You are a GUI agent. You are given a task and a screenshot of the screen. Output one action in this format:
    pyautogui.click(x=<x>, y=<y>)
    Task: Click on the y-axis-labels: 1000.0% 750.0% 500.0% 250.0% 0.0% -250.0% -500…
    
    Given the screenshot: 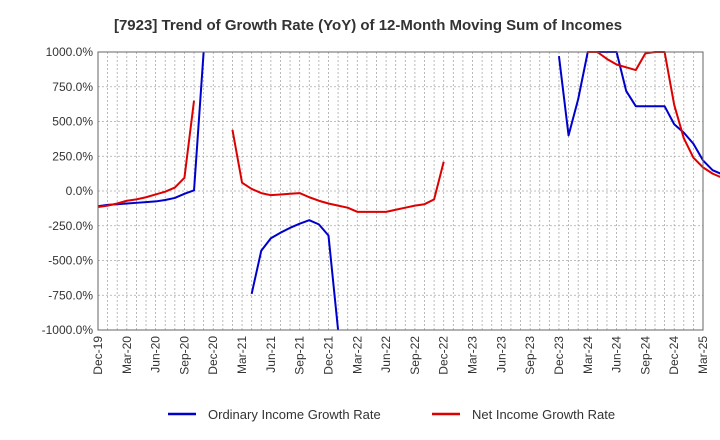 What is the action you would take?
    pyautogui.click(x=68, y=191)
    